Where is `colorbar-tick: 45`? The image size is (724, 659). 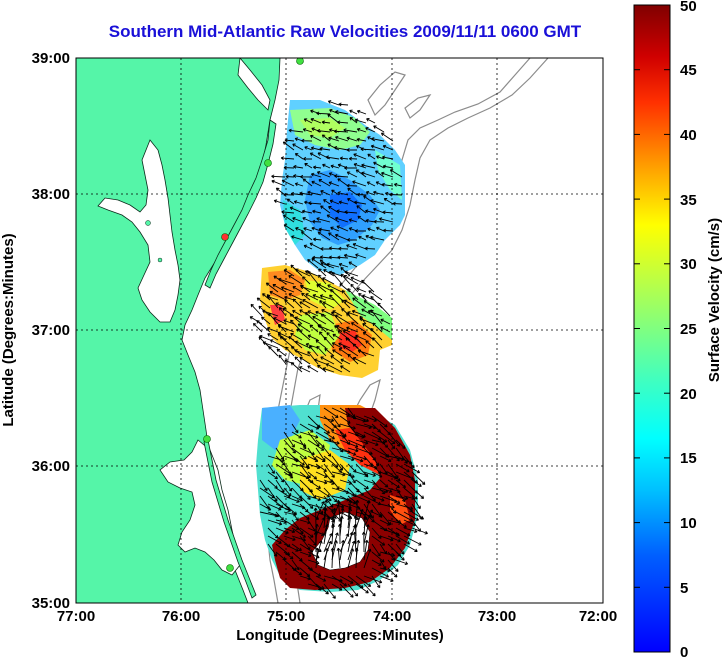 colorbar-tick: 45 is located at coordinates (688, 70).